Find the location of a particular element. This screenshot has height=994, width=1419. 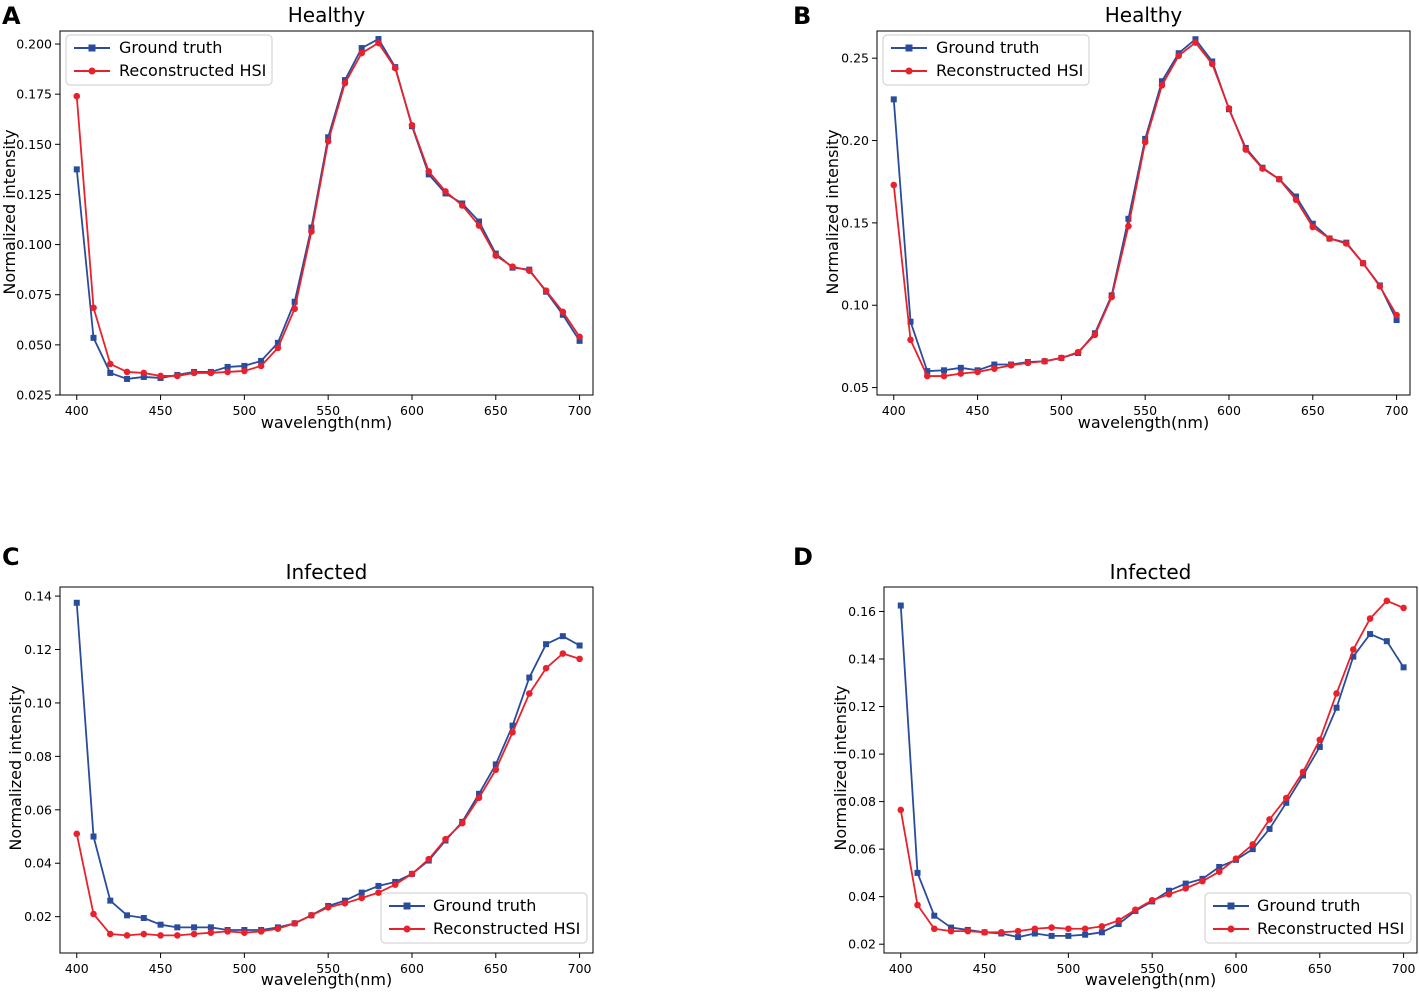

y-tick-label: 0.100 is located at coordinates (34, 244).